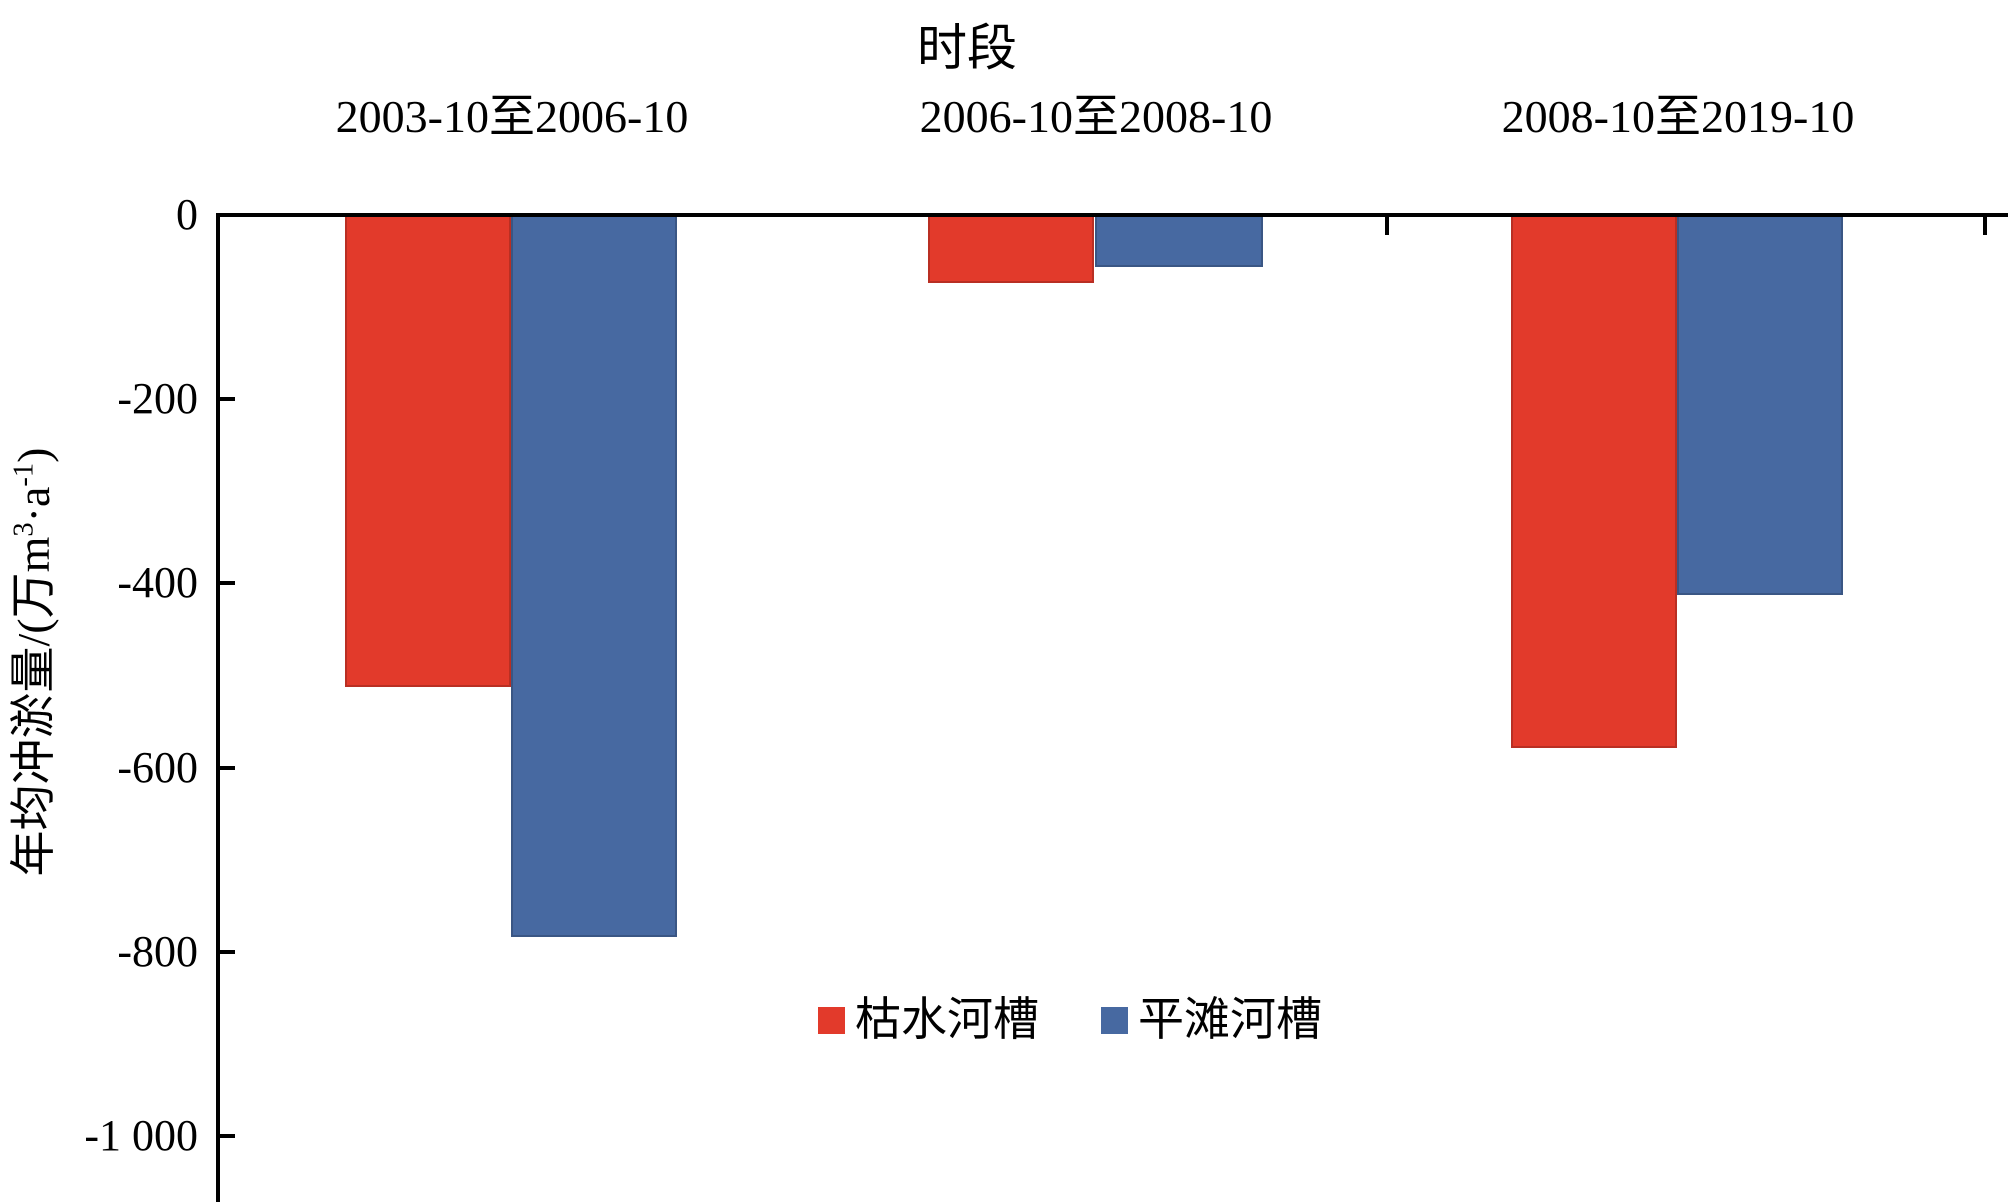  What do you see at coordinates (33, 504) in the screenshot?
I see `y-axis-title-seg2: ·a` at bounding box center [33, 504].